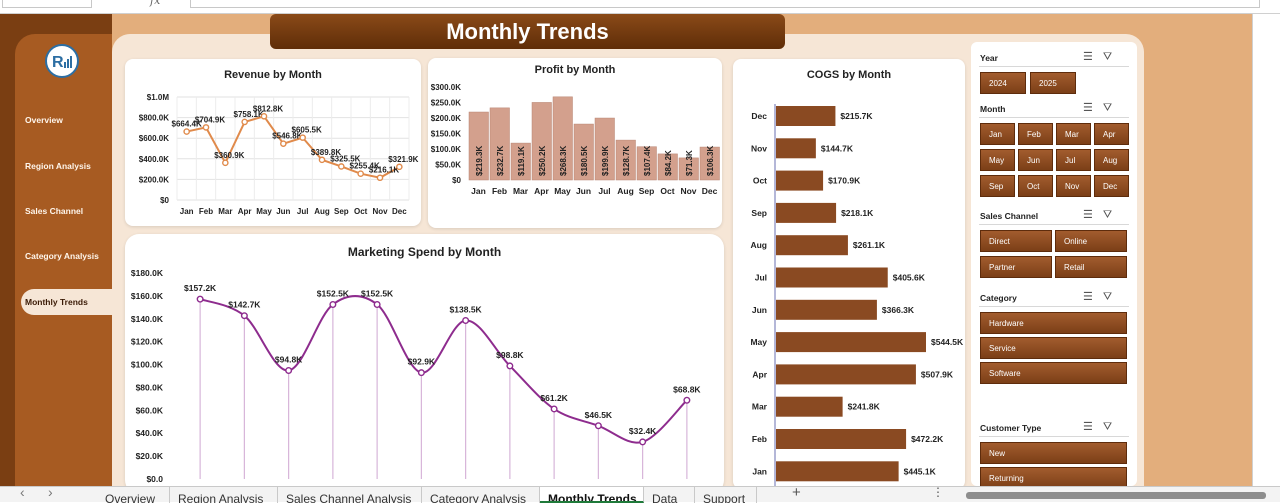 The image size is (1280, 503). What do you see at coordinates (22, 492) in the screenshot?
I see `tab-scroll-prev-icon: ‹` at bounding box center [22, 492].